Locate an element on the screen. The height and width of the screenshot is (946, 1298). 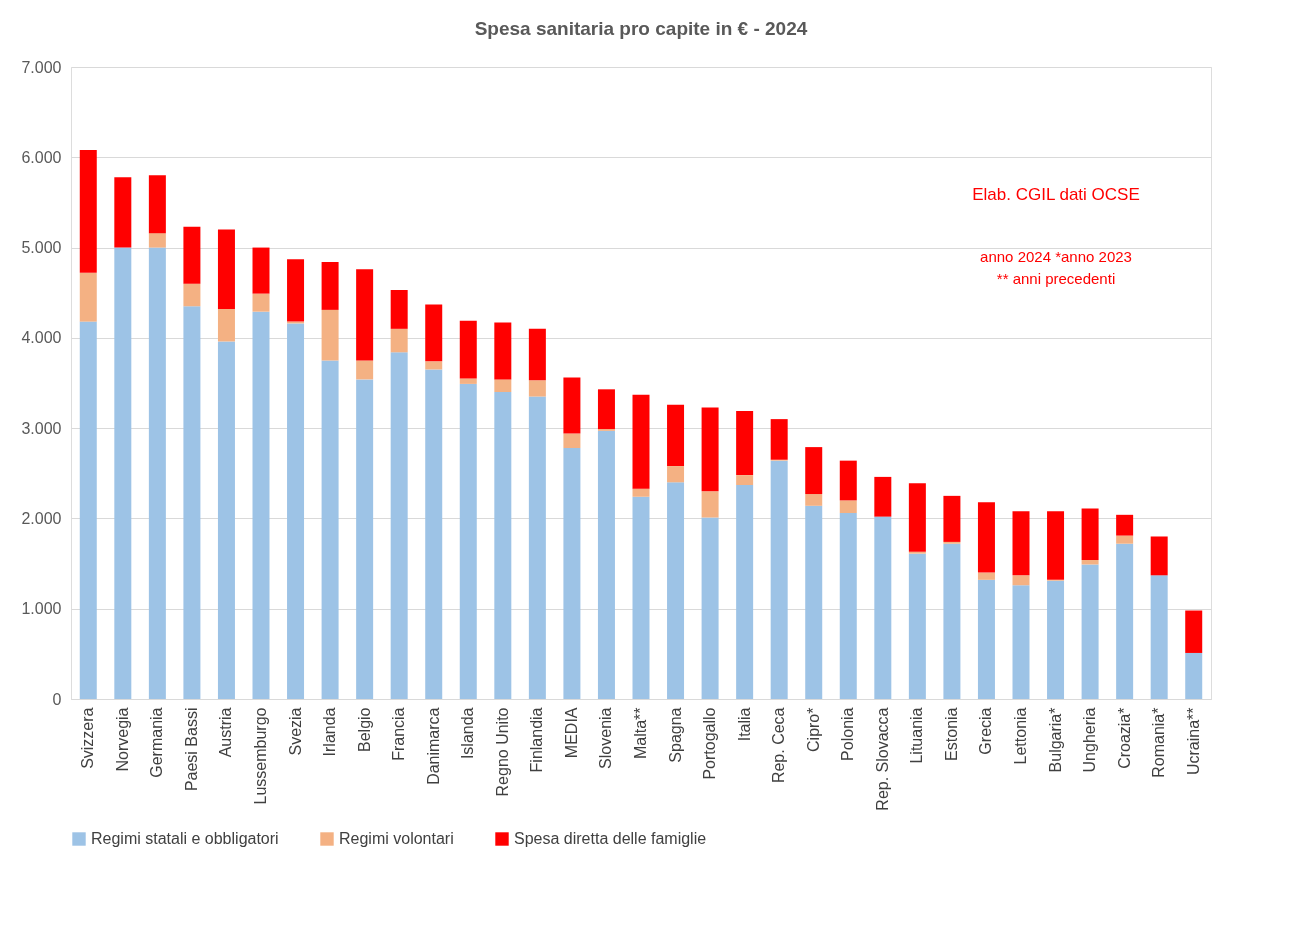
chart-title: Spesa sanitaria pro capite in € - 2024 is located at coordinates (641, 28).